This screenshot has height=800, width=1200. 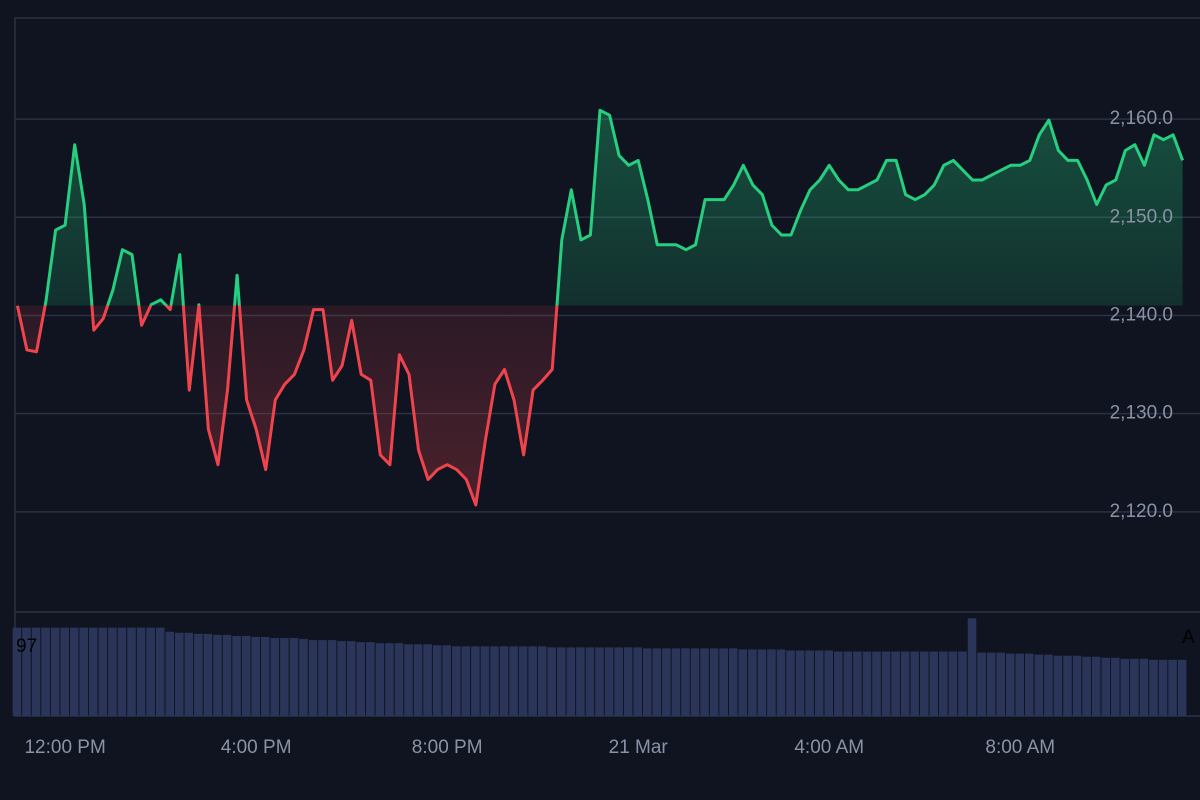 I want to click on x-tick-label: 12:00 PM, so click(x=64, y=747).